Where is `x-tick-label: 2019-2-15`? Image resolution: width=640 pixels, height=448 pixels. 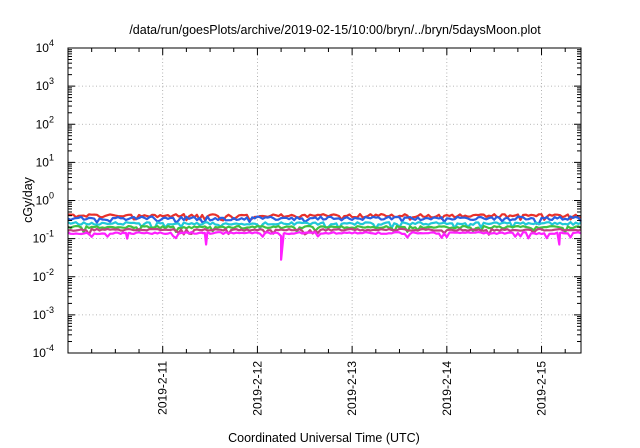 x-tick-label: 2019-2-15 is located at coordinates (542, 388).